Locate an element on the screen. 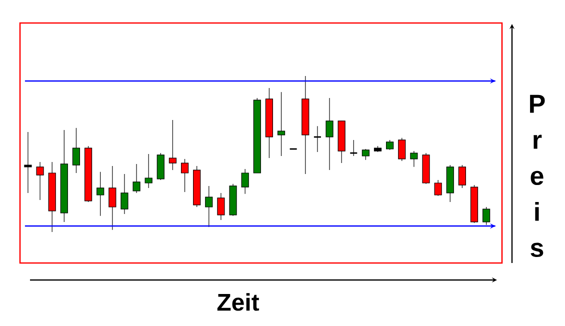  y-axis-title: Preis is located at coordinates (537, 176).